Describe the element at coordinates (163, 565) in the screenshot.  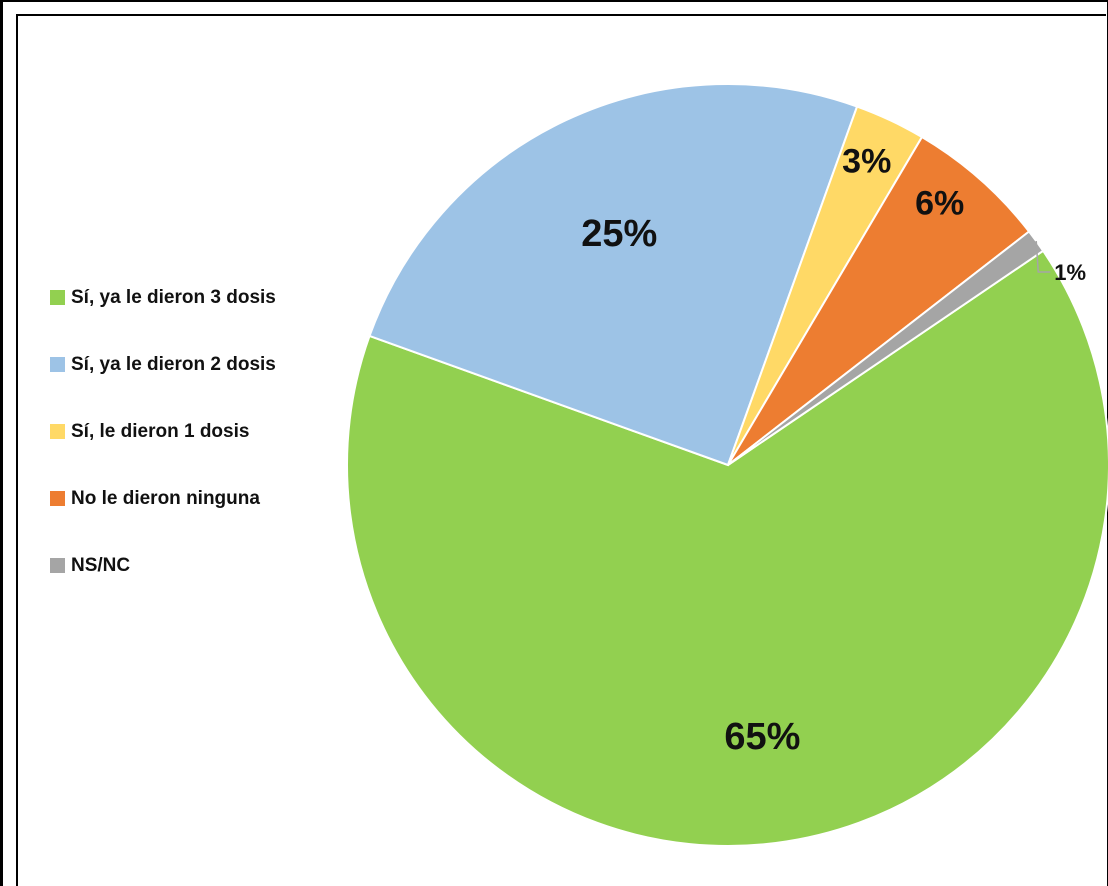
I see `legend-item: NS/NC` at that location.